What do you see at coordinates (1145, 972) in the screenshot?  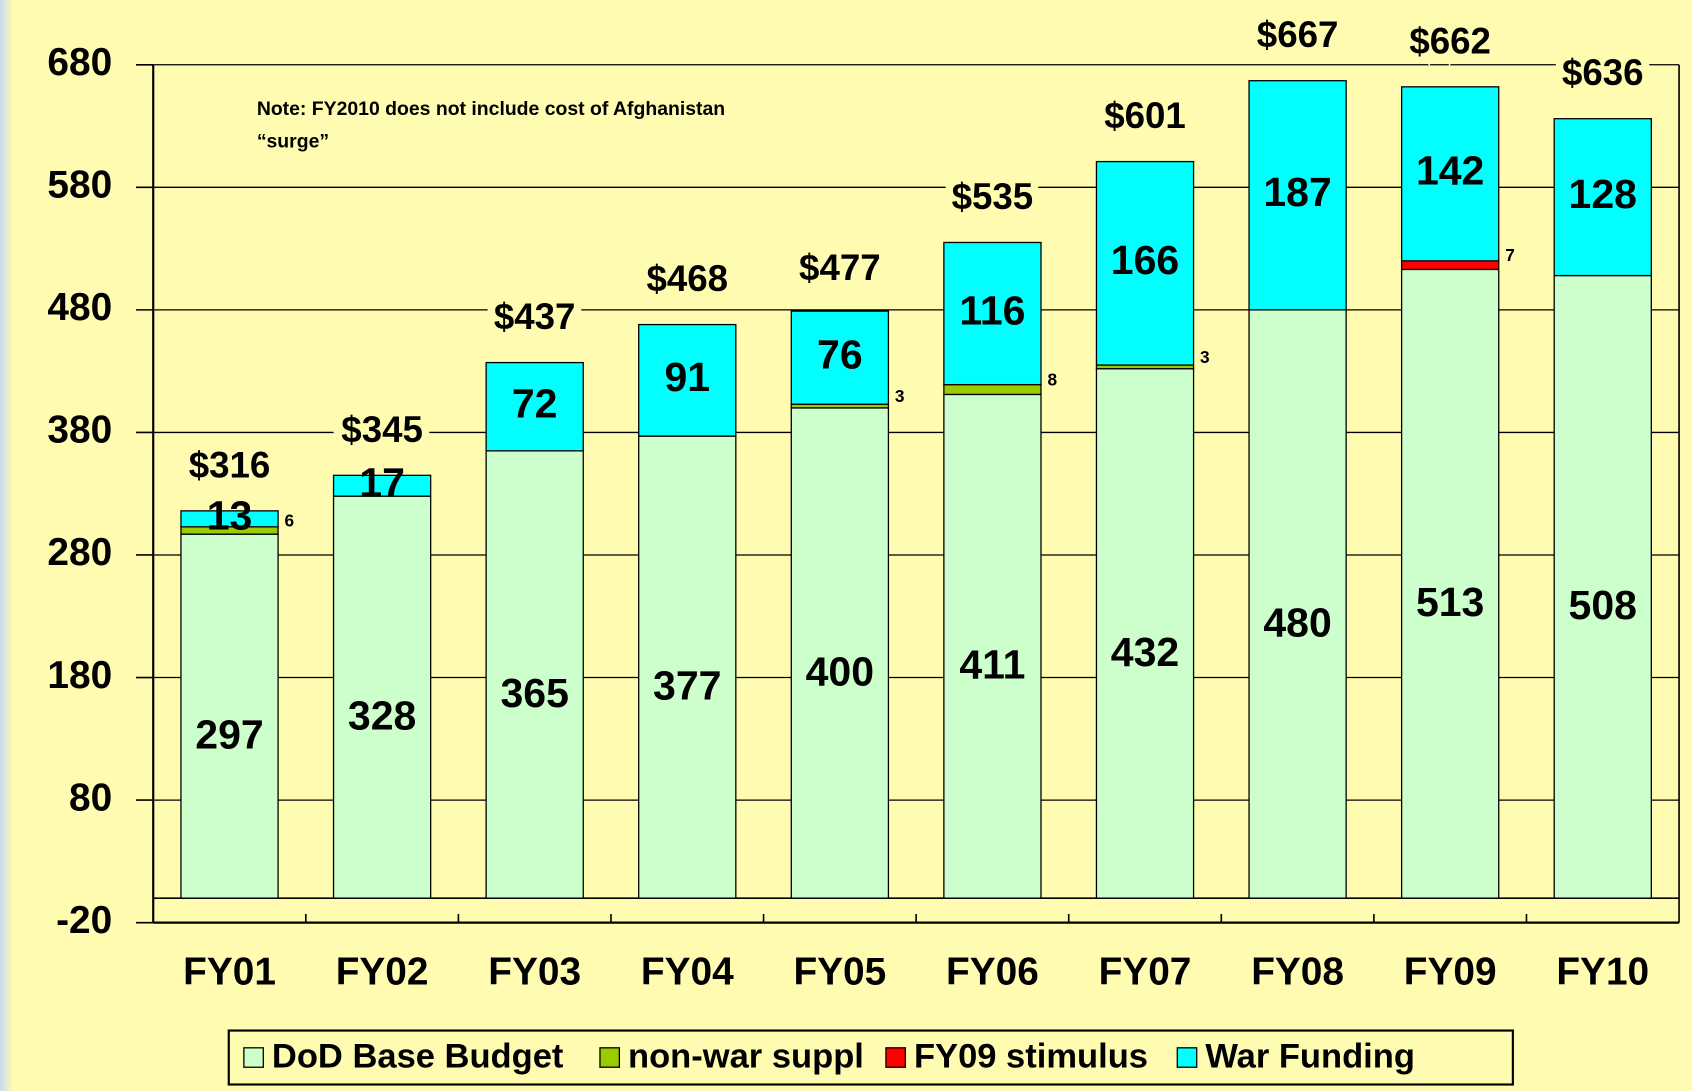 I see `x-tick-label: FY07` at bounding box center [1145, 972].